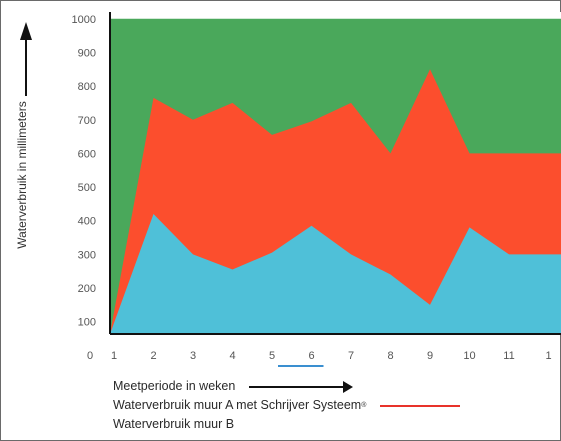  Describe the element at coordinates (301, 386) in the screenshot. I see `x-axis-arrow-icon` at that location.